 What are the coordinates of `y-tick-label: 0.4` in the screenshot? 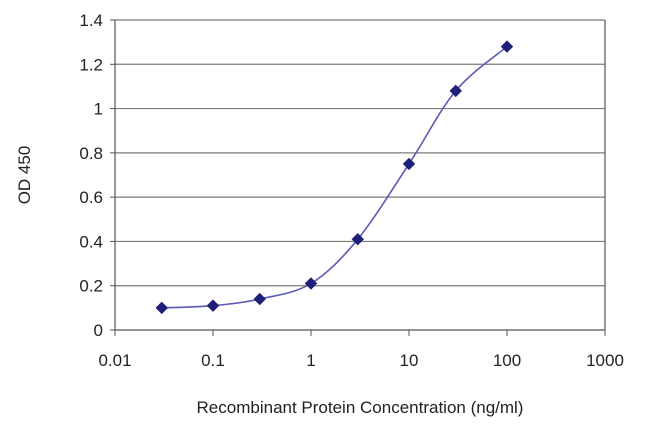 It's located at (91, 241).